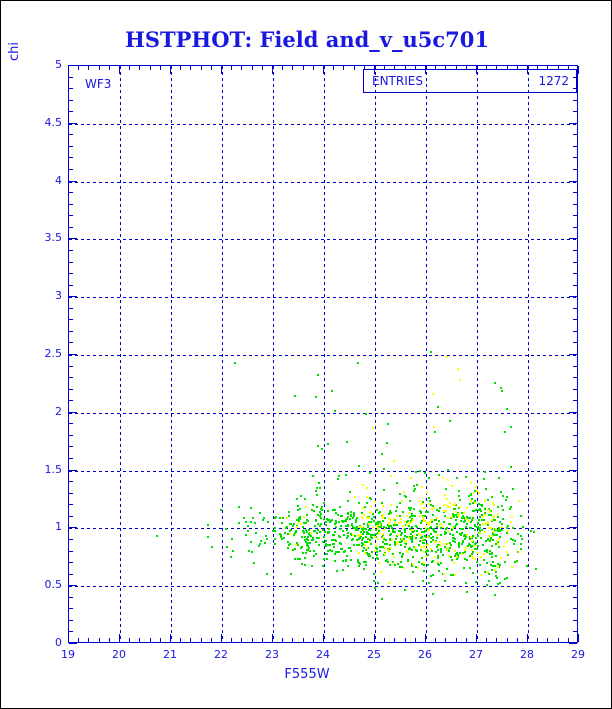 The height and width of the screenshot is (709, 612). What do you see at coordinates (58, 295) in the screenshot?
I see `y-tick-label: 3` at bounding box center [58, 295].